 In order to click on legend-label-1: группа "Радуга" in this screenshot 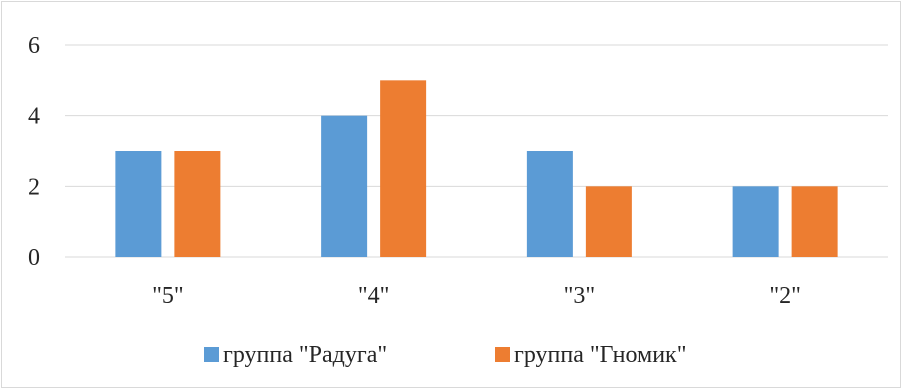, I will do `click(305, 355)`.